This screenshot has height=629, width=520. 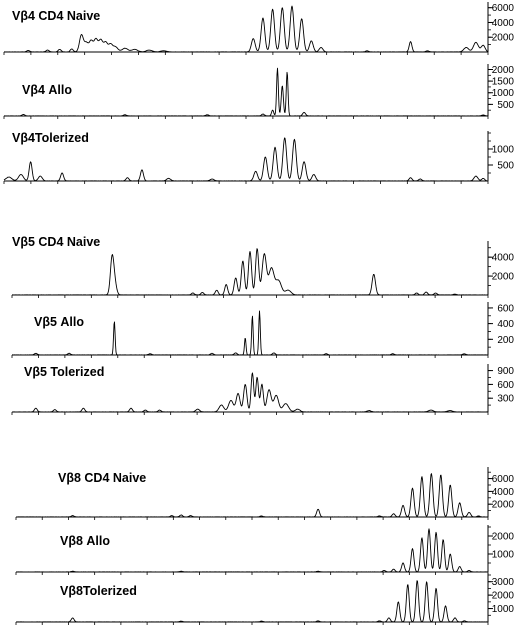 I want to click on panel-4: 2000 4000 Vβ5 CD4 Naive, so click(x=263, y=266).